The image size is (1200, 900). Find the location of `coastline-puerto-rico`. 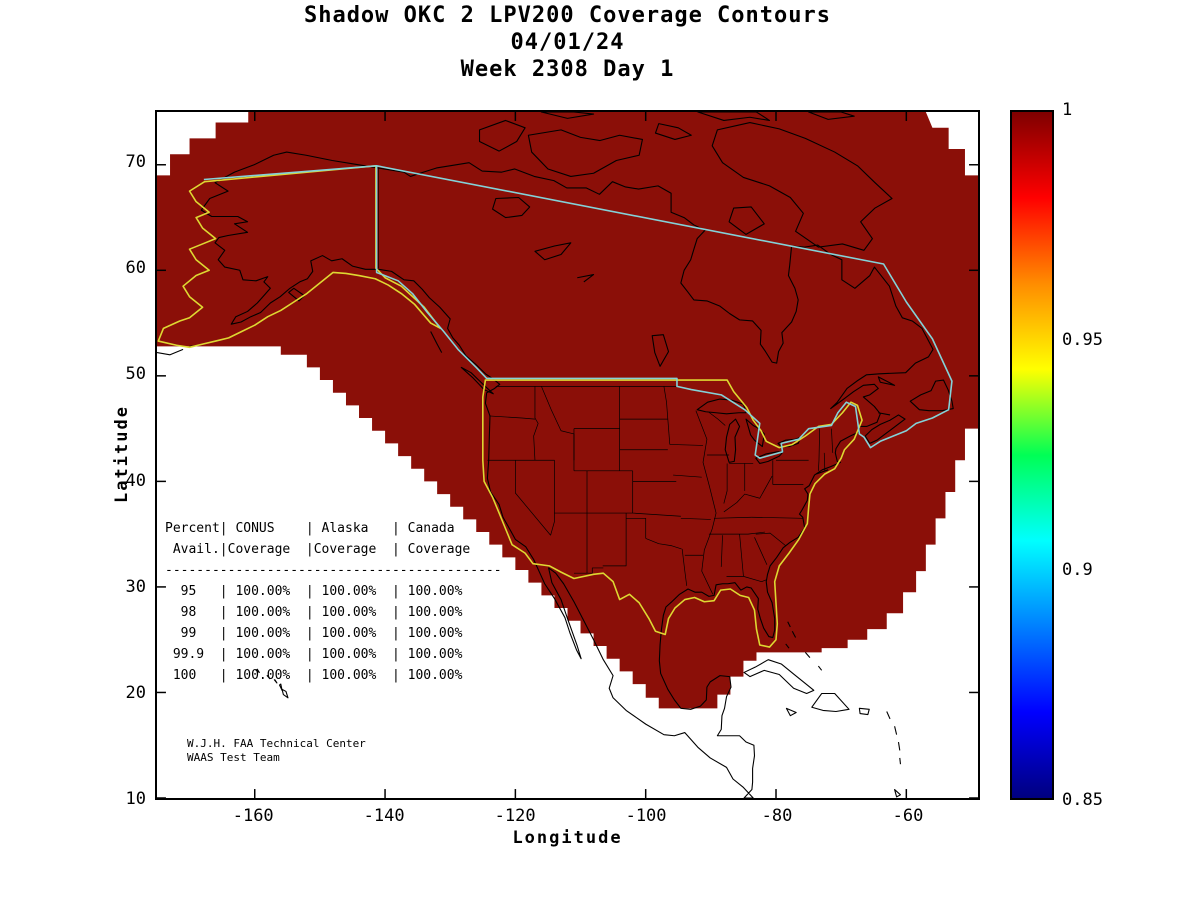

coastline-puerto-rico is located at coordinates (864, 711).